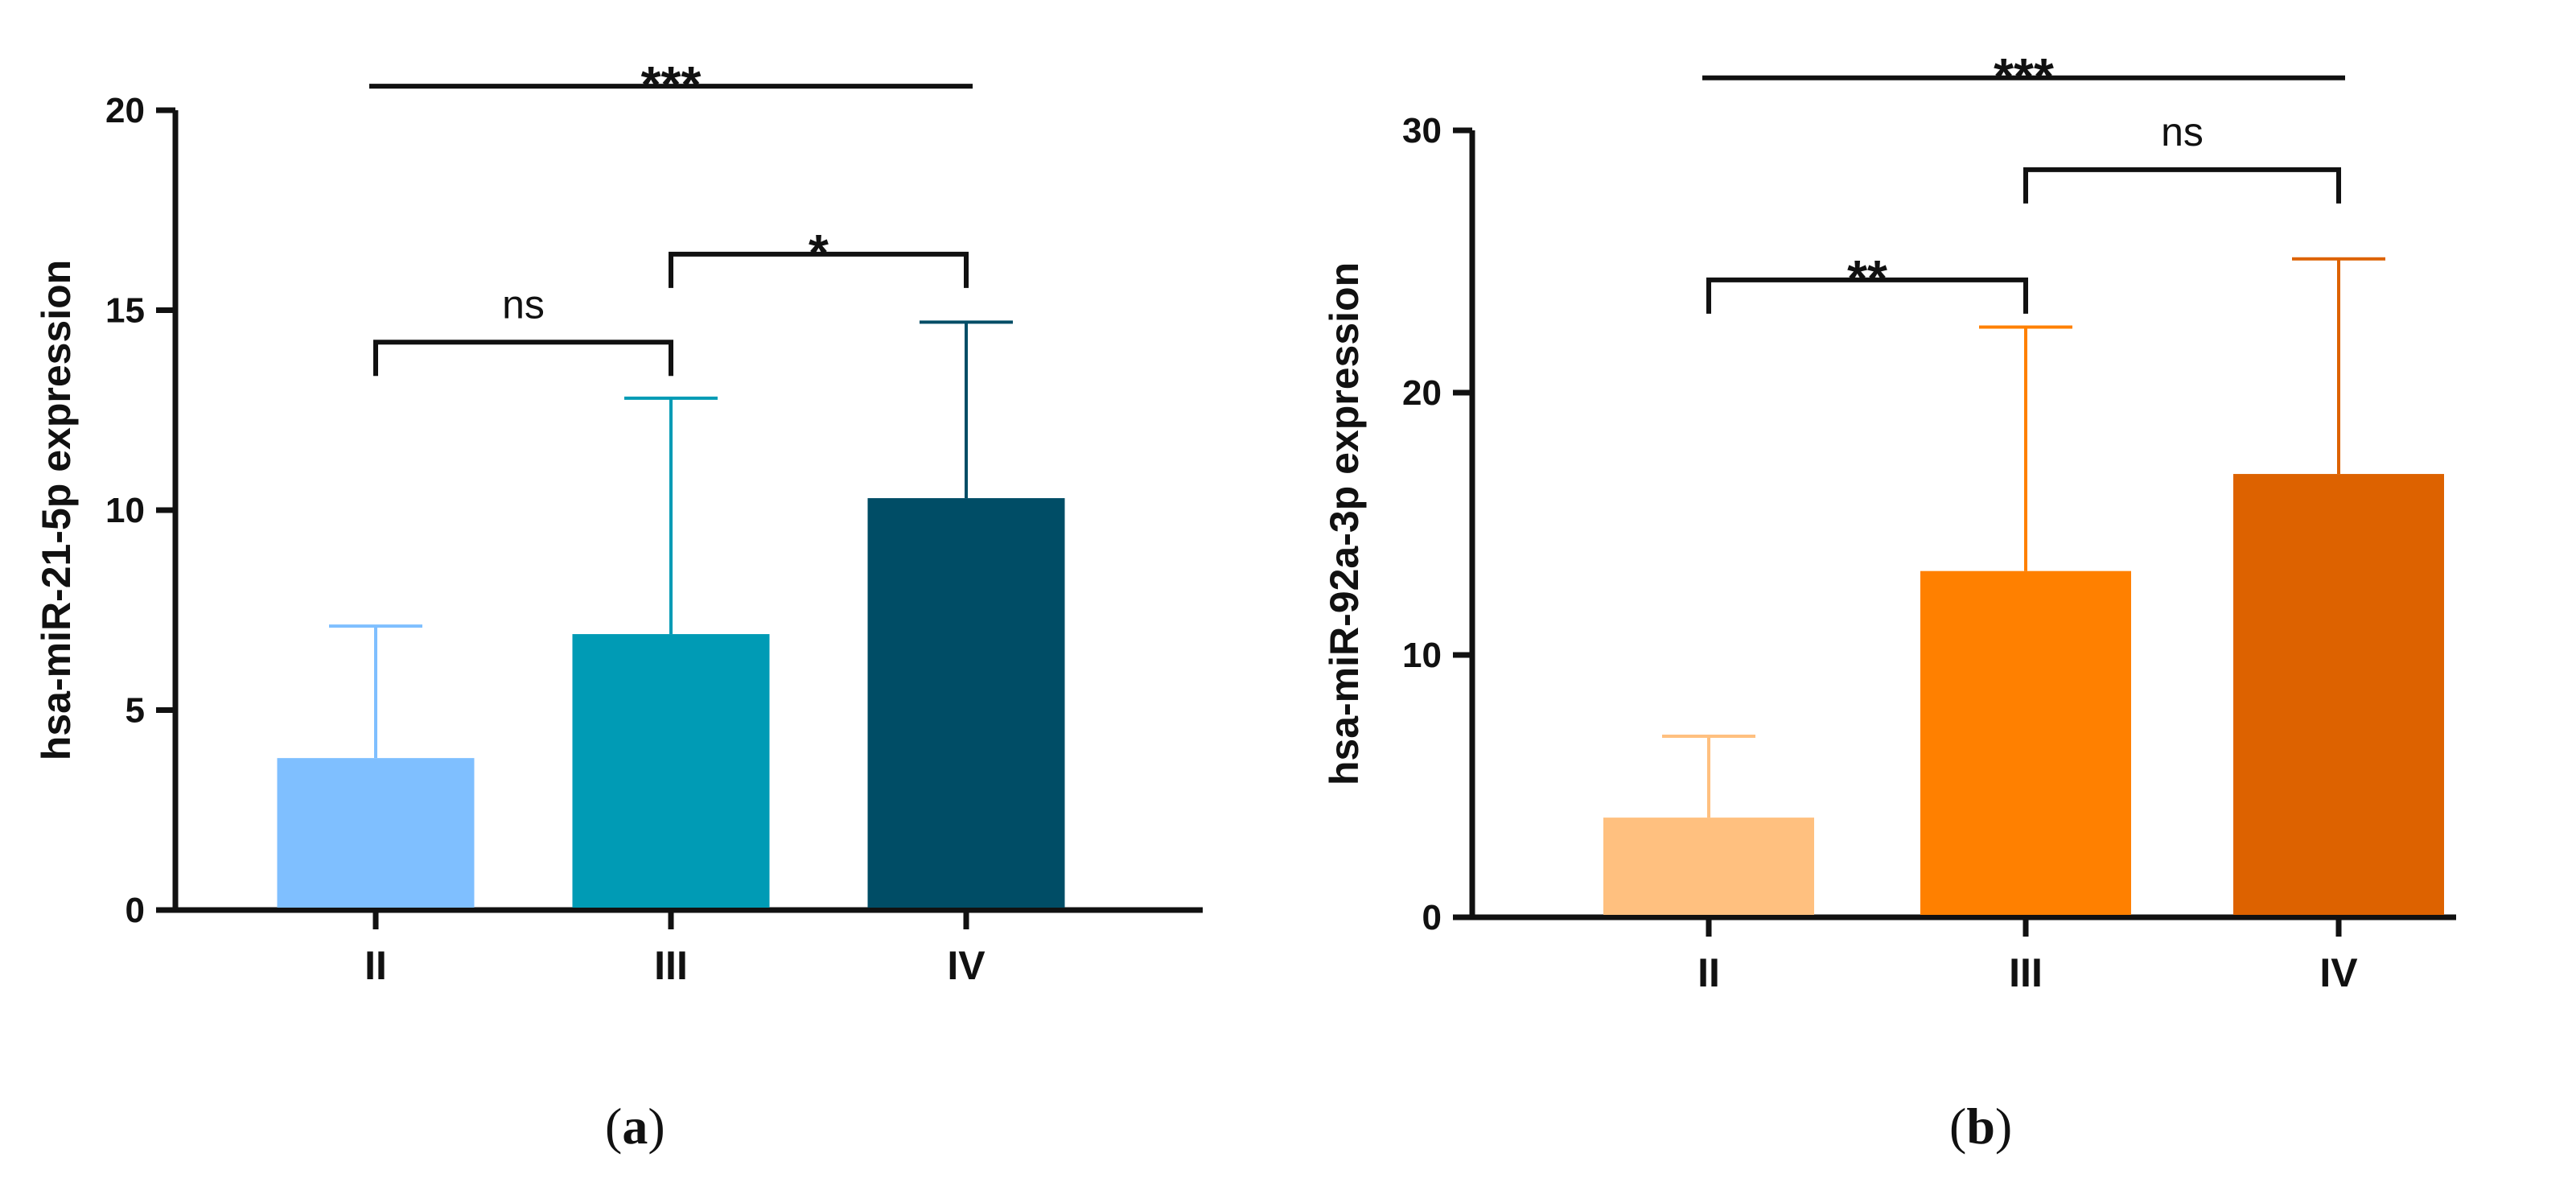  I want to click on panel-caption-b: (b), so click(1981, 1126).